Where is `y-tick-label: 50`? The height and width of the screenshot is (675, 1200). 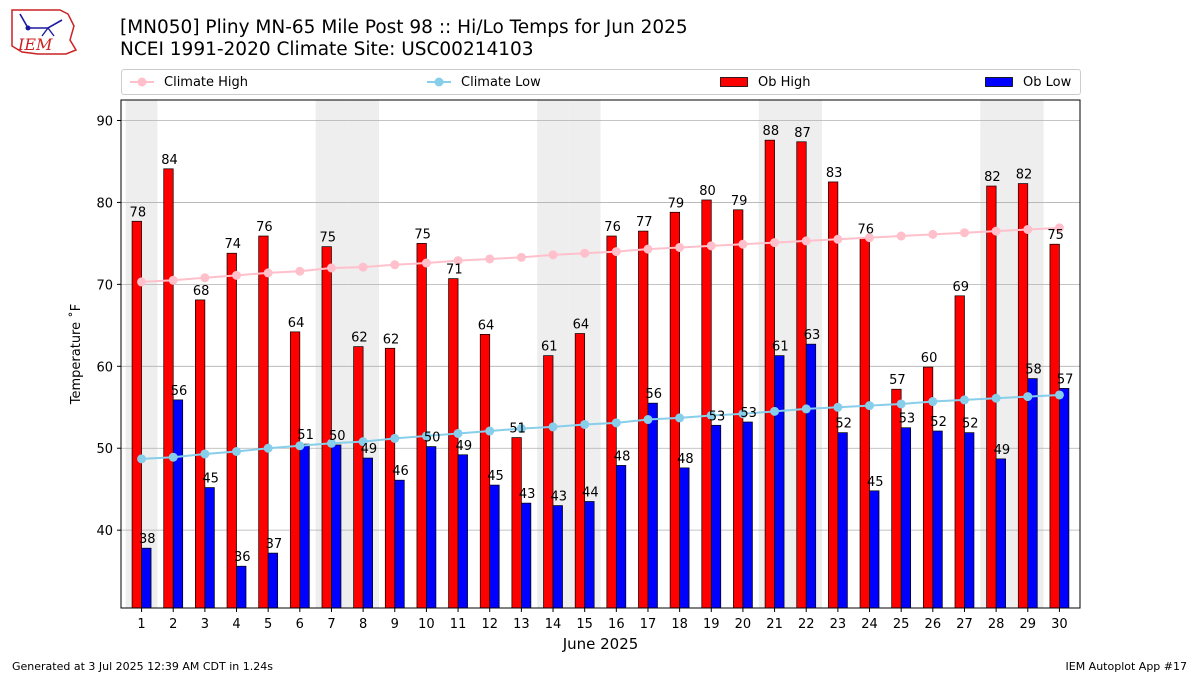 y-tick-label: 50 is located at coordinates (104, 449).